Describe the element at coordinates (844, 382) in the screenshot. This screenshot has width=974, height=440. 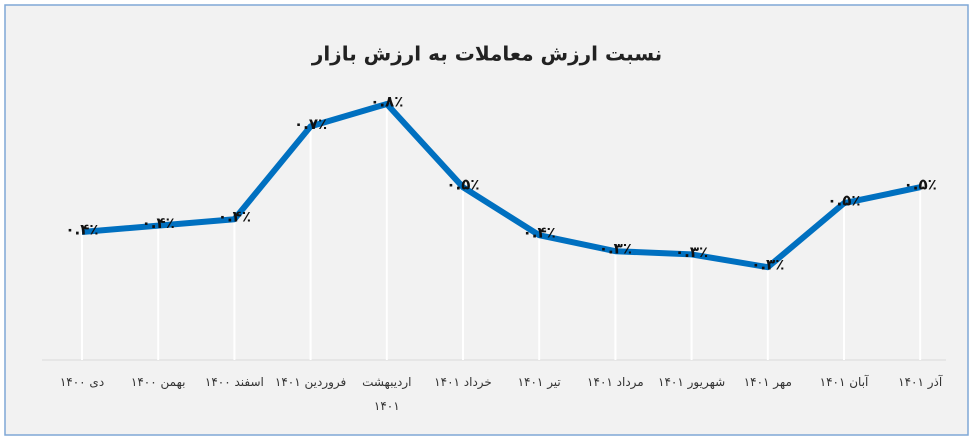
I see `x-tick-label: آبان ۱۴۰۱` at that location.